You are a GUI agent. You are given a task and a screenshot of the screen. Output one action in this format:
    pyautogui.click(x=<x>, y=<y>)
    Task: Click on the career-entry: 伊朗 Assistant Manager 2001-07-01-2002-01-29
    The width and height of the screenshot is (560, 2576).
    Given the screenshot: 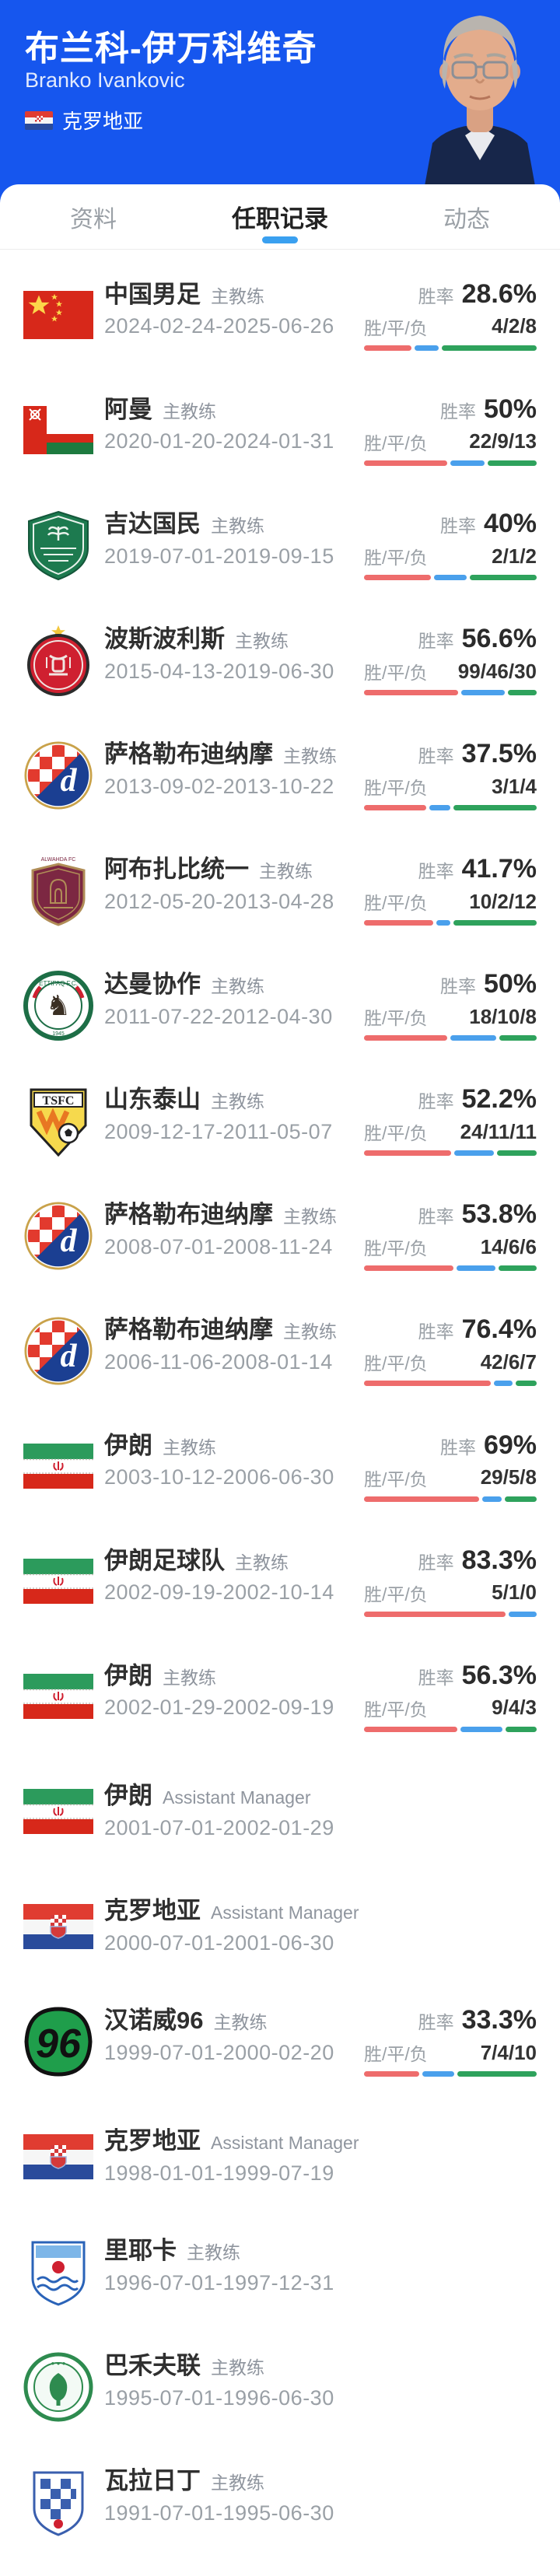 What is the action you would take?
    pyautogui.click(x=280, y=1812)
    